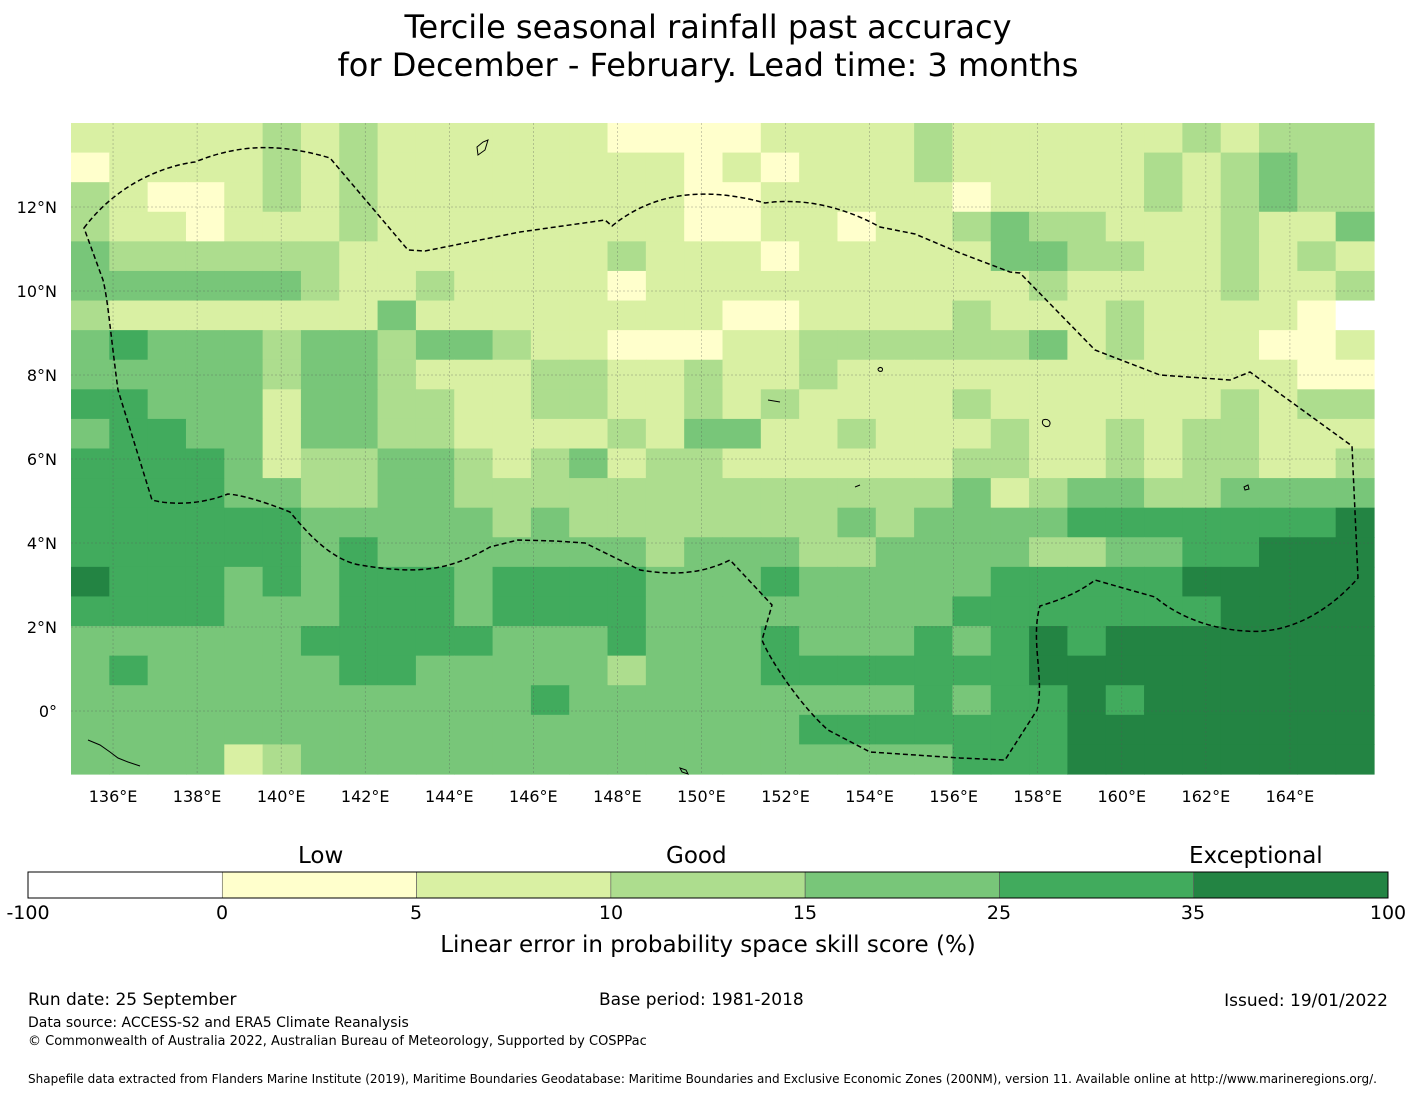 The image size is (1416, 1095). What do you see at coordinates (902, 885) in the screenshot?
I see `colorbar-bin` at bounding box center [902, 885].